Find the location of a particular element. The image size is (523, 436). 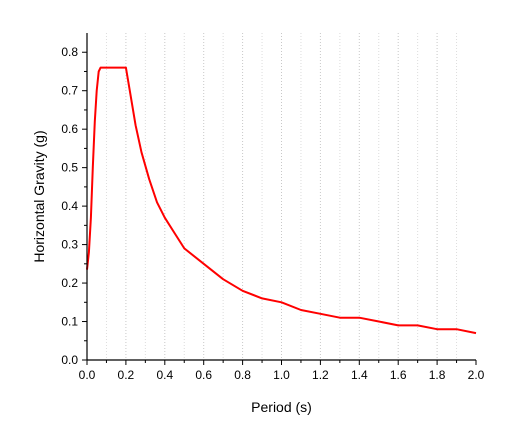

y-tick-label: 0.7 is located at coordinates (69, 91).